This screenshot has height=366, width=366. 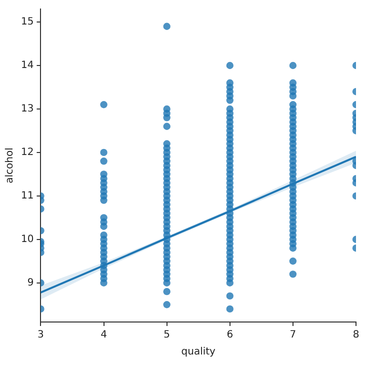 What do you see at coordinates (293, 335) in the screenshot?
I see `x-tick-label: 7` at bounding box center [293, 335].